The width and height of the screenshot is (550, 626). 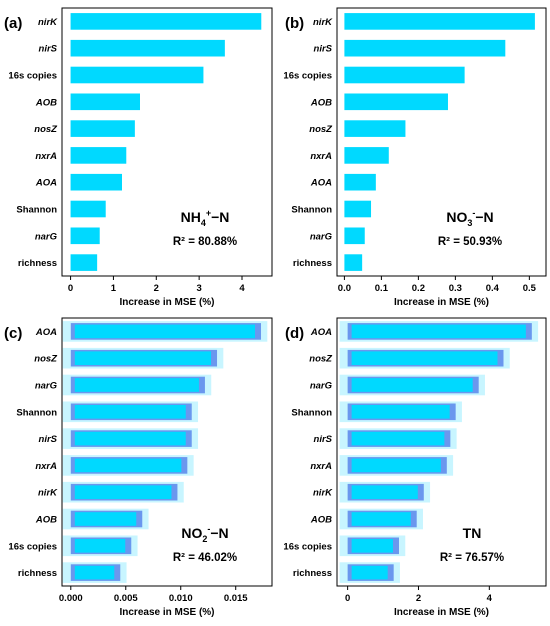 I want to click on x-tick-label: 0.000, so click(x=71, y=598).